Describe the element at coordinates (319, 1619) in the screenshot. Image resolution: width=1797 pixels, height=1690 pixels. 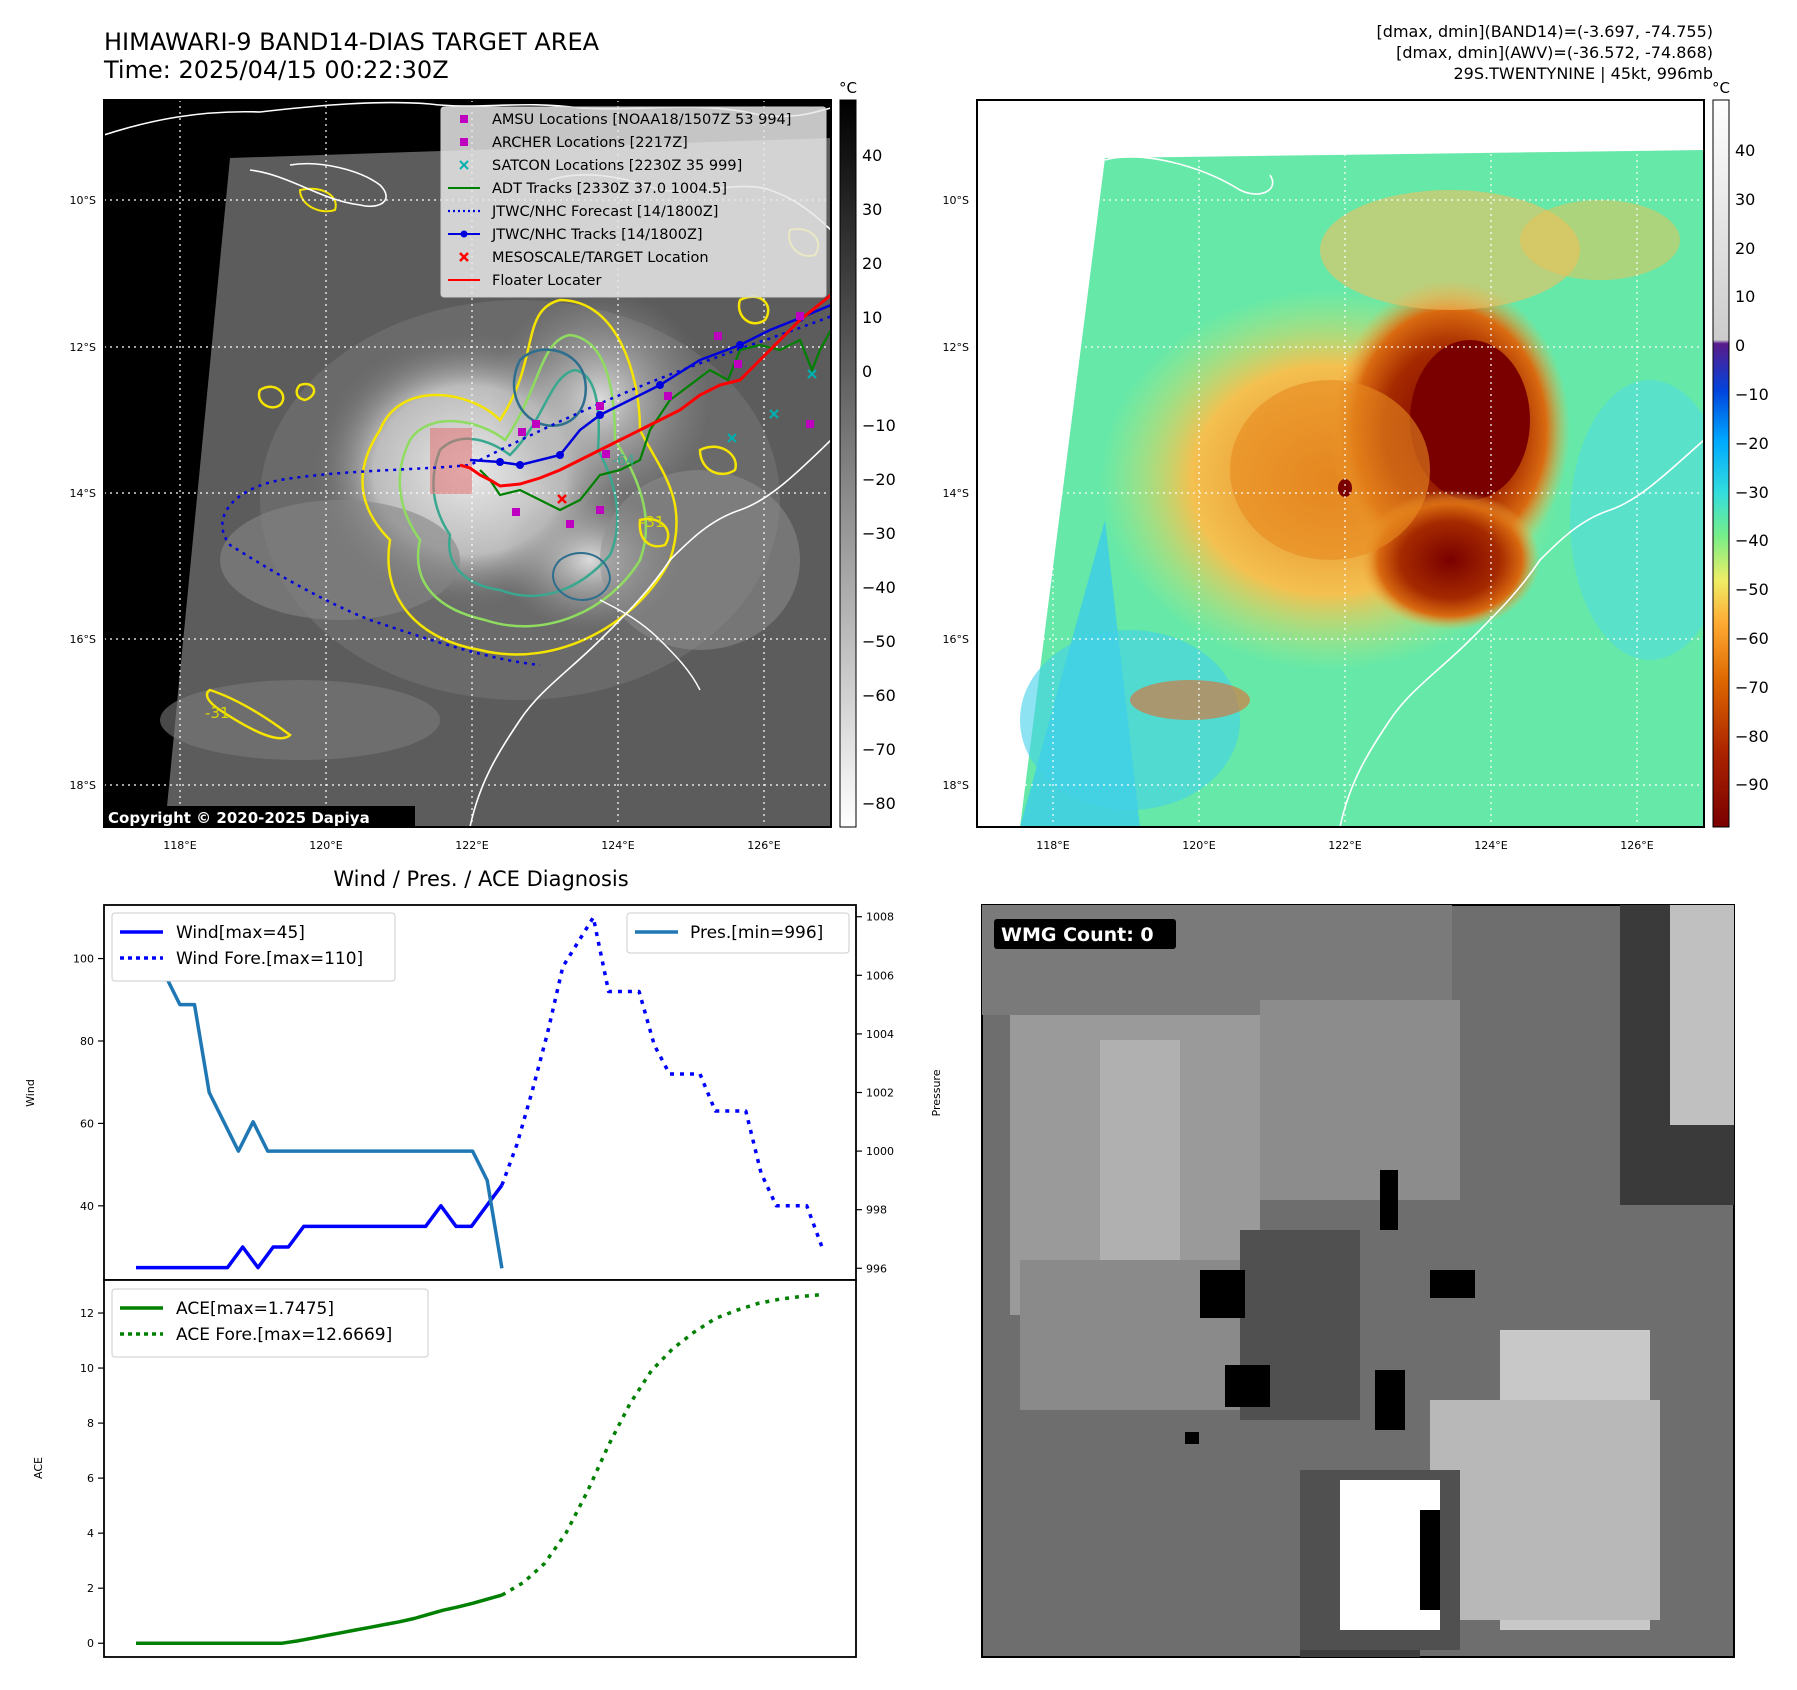
I see `ace-line` at that location.